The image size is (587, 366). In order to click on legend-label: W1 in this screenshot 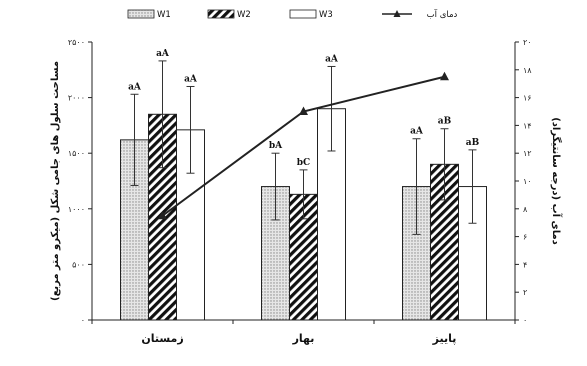, I will do `click(164, 15)`.